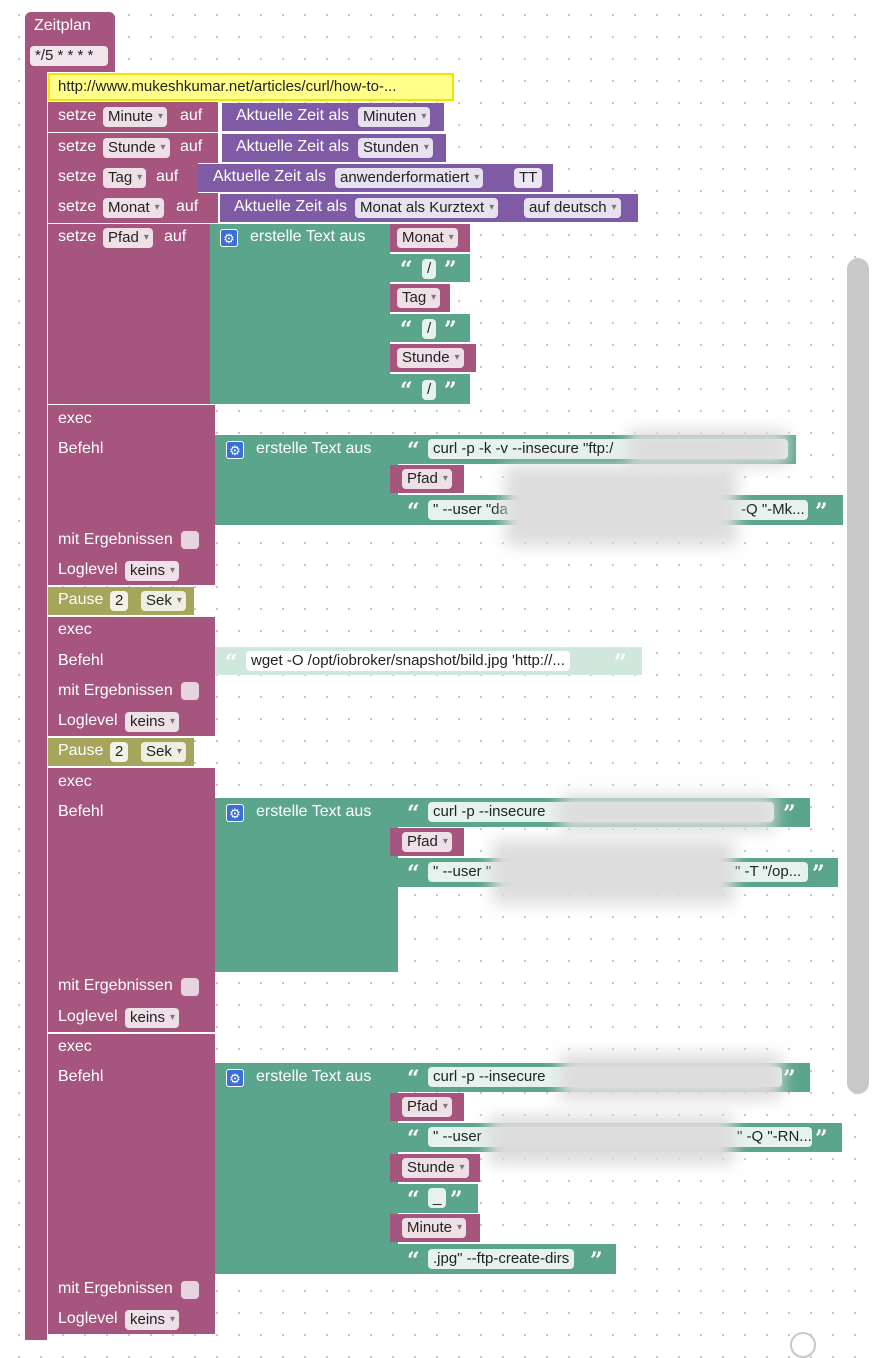 The height and width of the screenshot is (1358, 875). Describe the element at coordinates (427, 208) in the screenshot. I see `time-format-dropdown-monat: Monat als Kurztext` at that location.